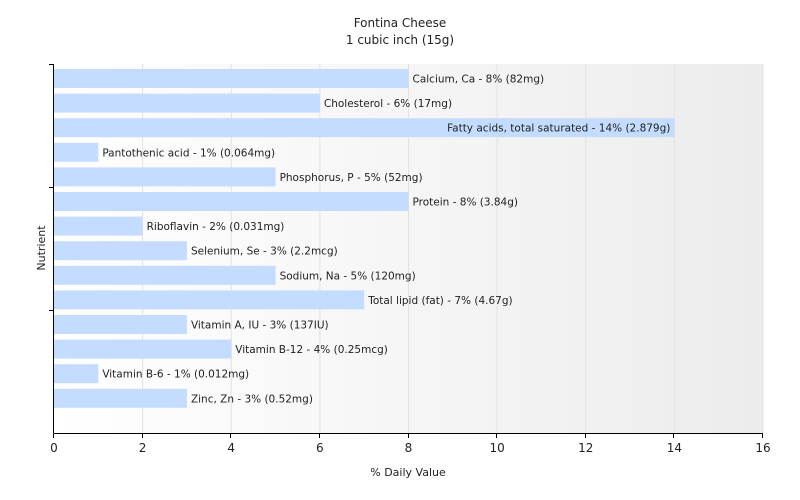  Describe the element at coordinates (388, 104) in the screenshot. I see `bar-label: Cholesterol - 6% (17mg)` at that location.